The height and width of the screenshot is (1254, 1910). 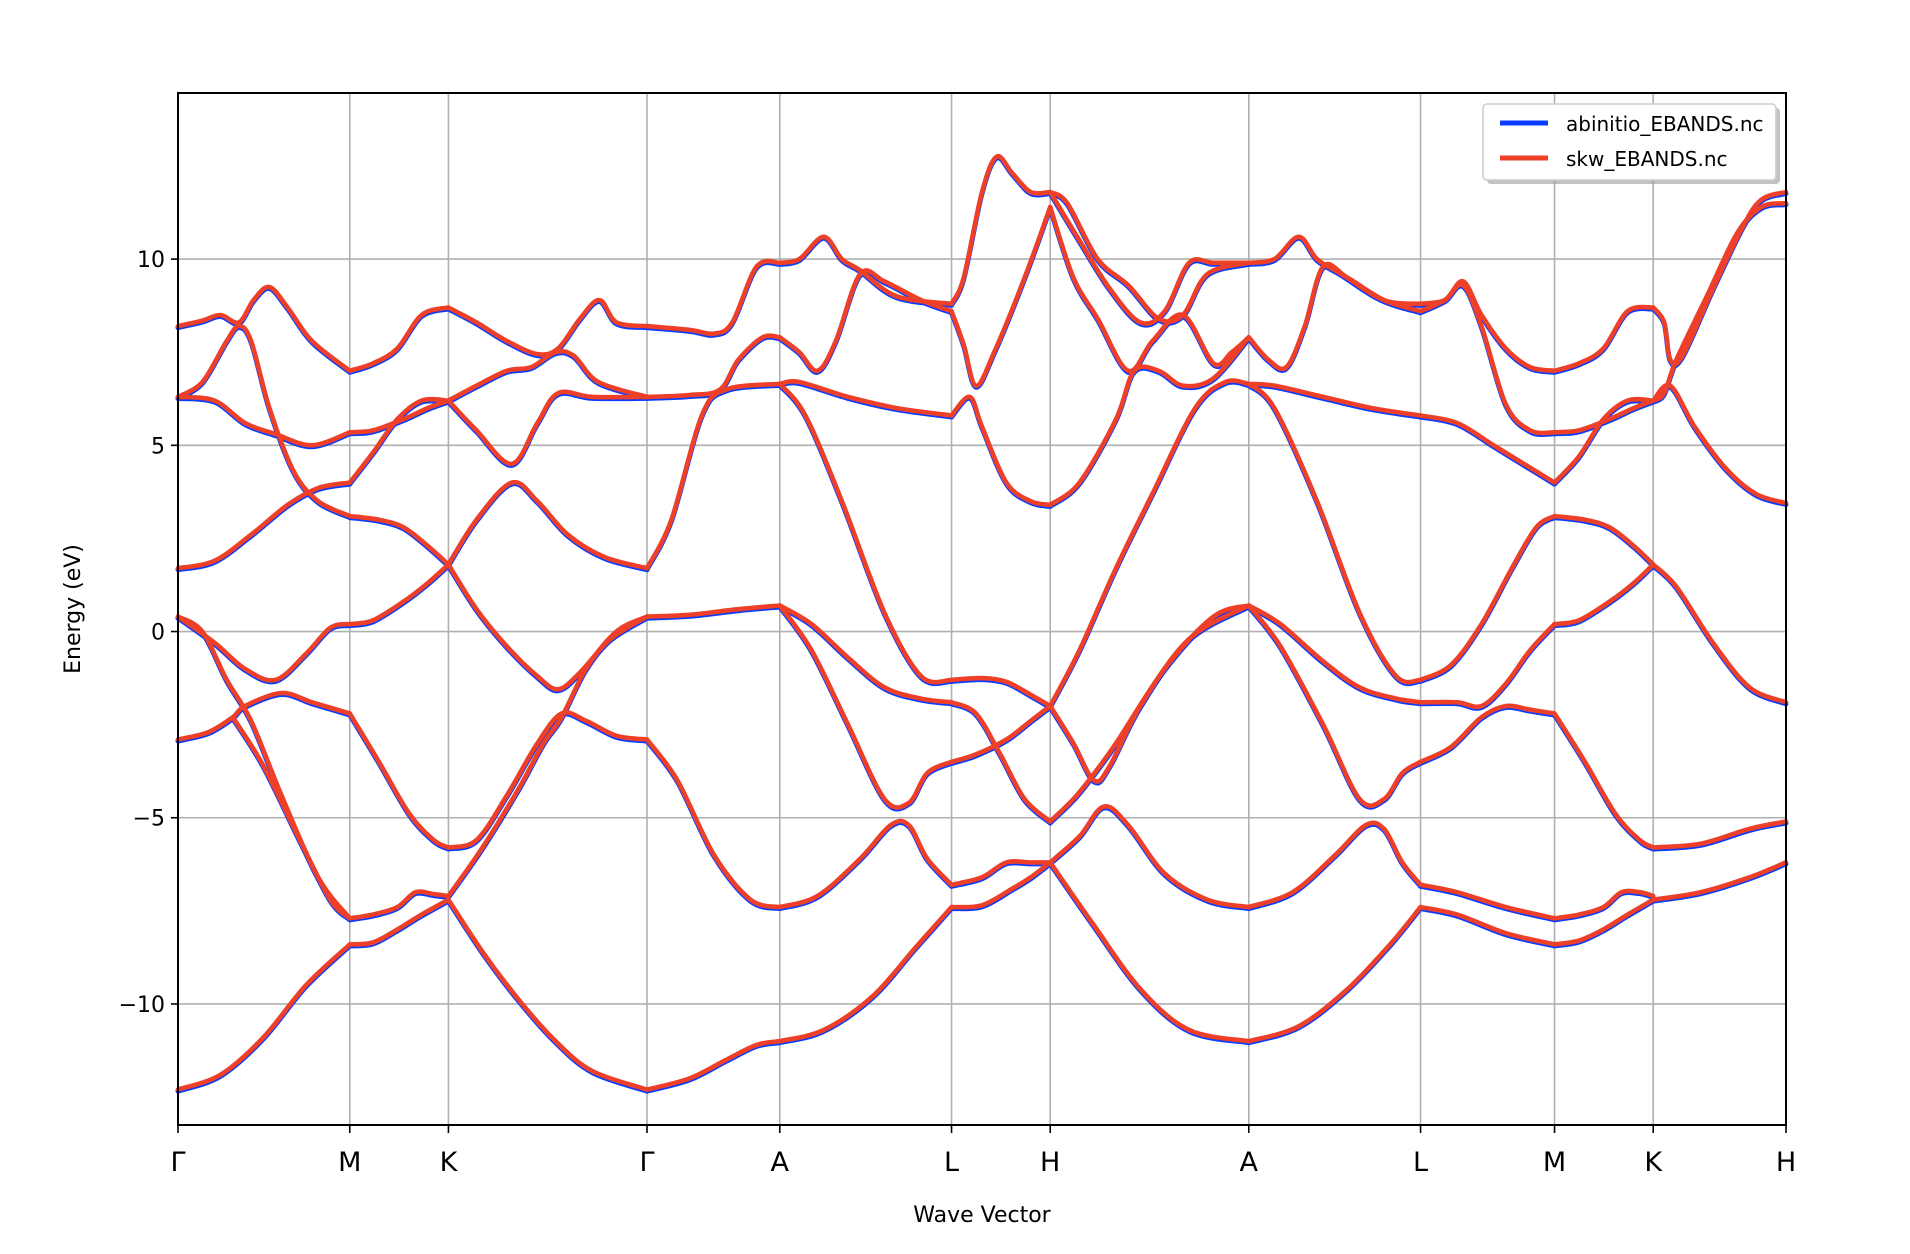 What do you see at coordinates (142, 1005) in the screenshot?
I see `y-tick-label: −10` at bounding box center [142, 1005].